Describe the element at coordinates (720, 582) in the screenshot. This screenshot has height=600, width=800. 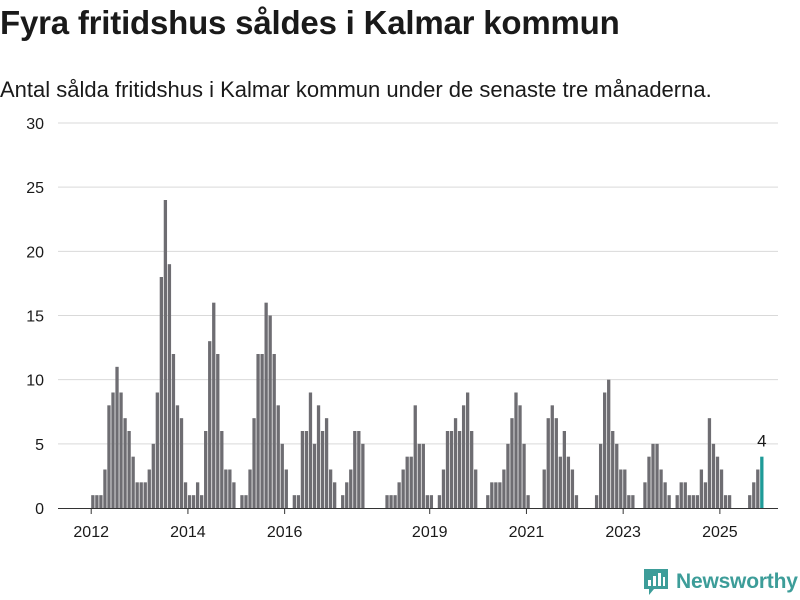
I see `newsworthy-logo: Newsworthy` at that location.